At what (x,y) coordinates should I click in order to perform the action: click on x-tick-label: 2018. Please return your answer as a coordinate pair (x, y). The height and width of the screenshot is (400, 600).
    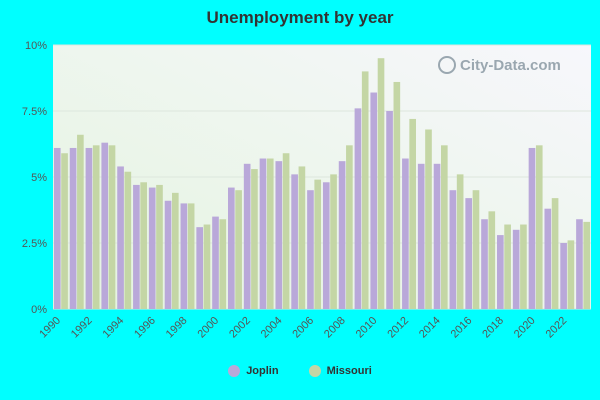
    Looking at the image, I should click on (493, 328).